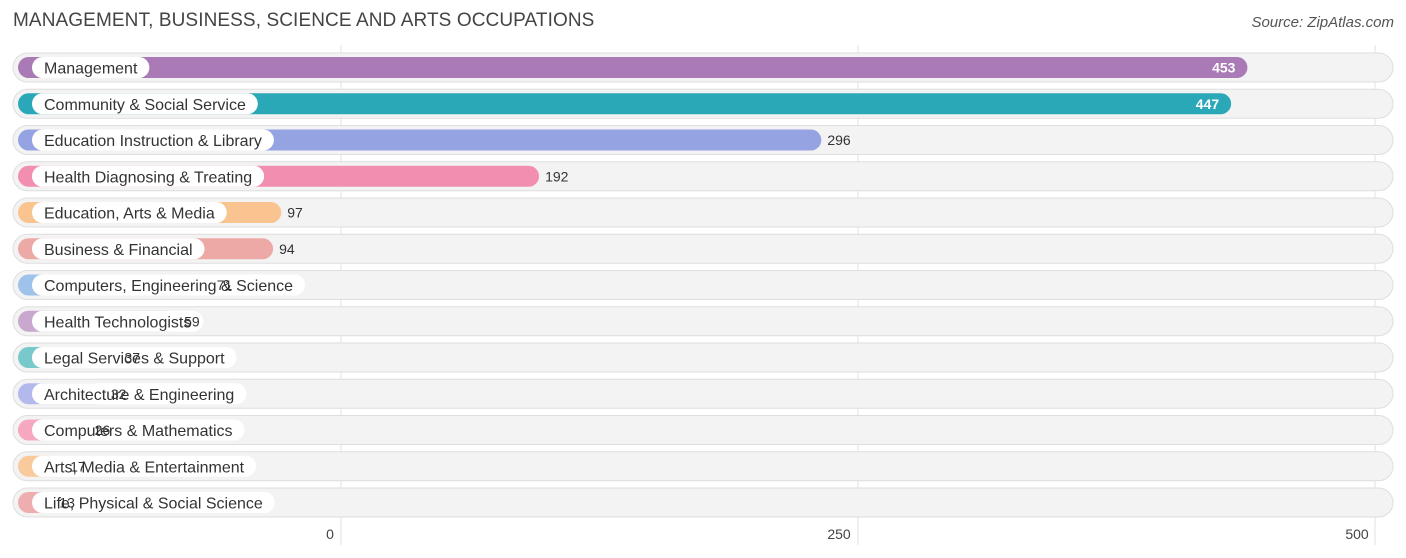  Describe the element at coordinates (1208, 104) in the screenshot. I see `value-label: 447` at that location.